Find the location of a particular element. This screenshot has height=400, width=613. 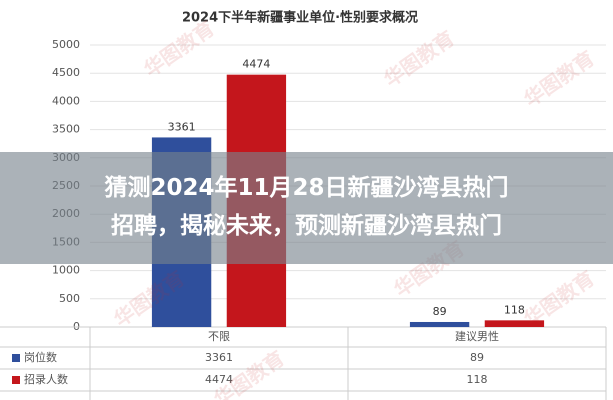

legend-label: 招录人数 is located at coordinates (46, 379).